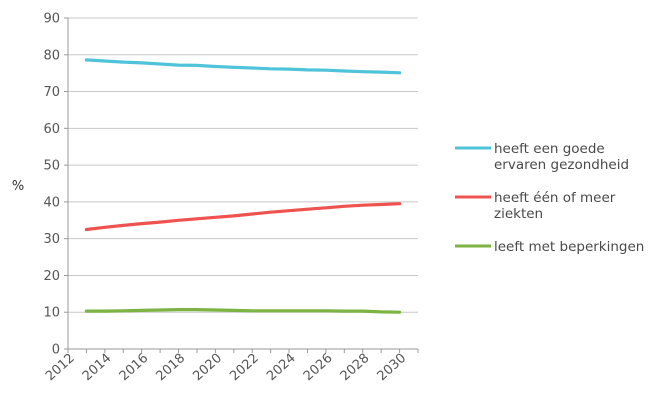 The width and height of the screenshot is (672, 400). Describe the element at coordinates (56, 350) in the screenshot. I see `y-tick-label: 0` at that location.